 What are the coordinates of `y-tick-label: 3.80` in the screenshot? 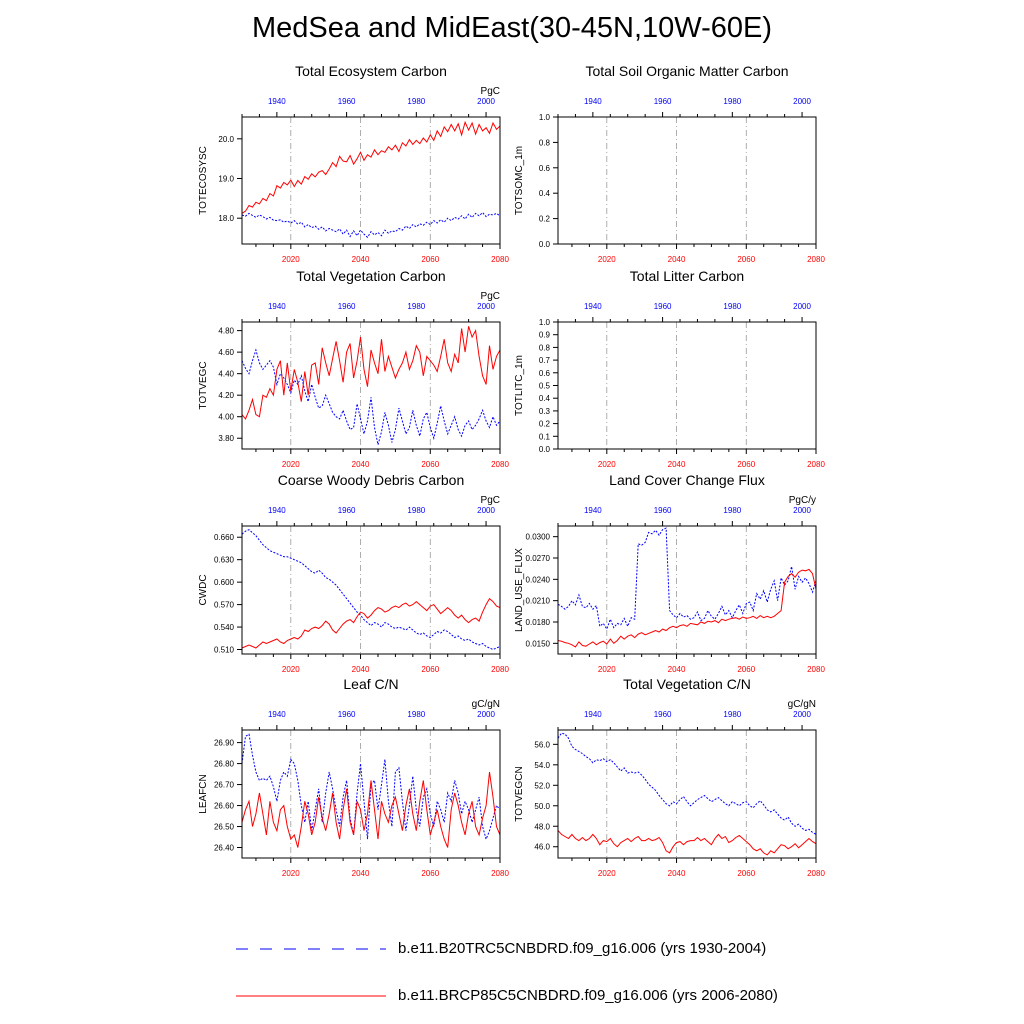 It's located at (226, 438).